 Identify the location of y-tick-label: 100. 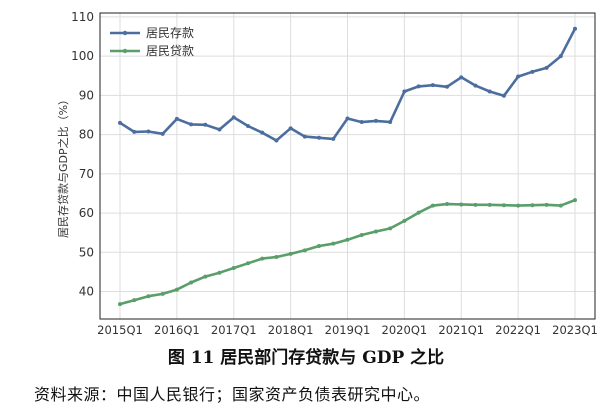
(82, 56).